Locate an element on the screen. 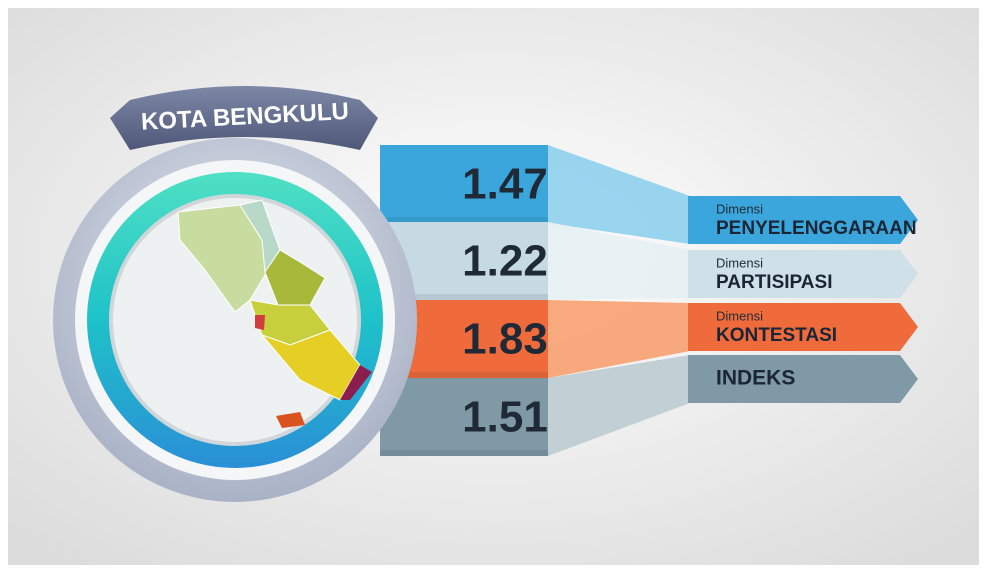 This screenshot has width=987, height=578. label: PARTISIPASI is located at coordinates (774, 282).